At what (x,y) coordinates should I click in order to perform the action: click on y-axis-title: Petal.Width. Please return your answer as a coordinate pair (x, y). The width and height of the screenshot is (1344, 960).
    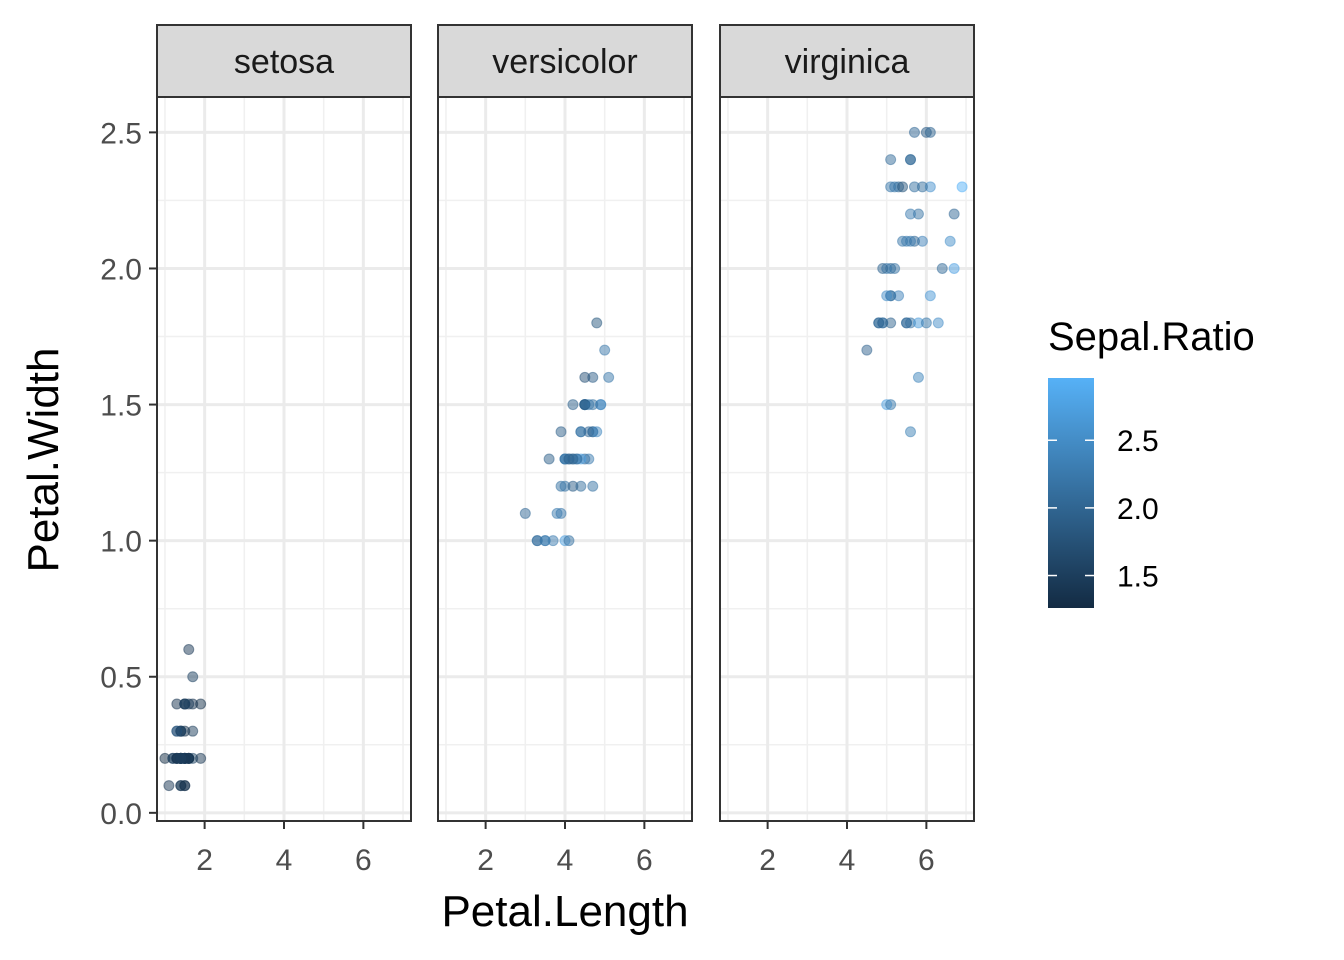
    Looking at the image, I should click on (43, 460).